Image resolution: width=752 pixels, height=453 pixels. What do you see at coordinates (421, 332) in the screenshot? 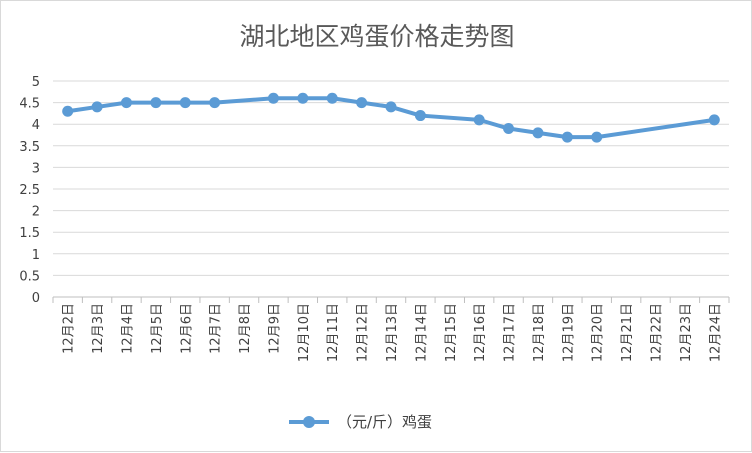
I see `x-tick-label: 12月14日` at bounding box center [421, 332].